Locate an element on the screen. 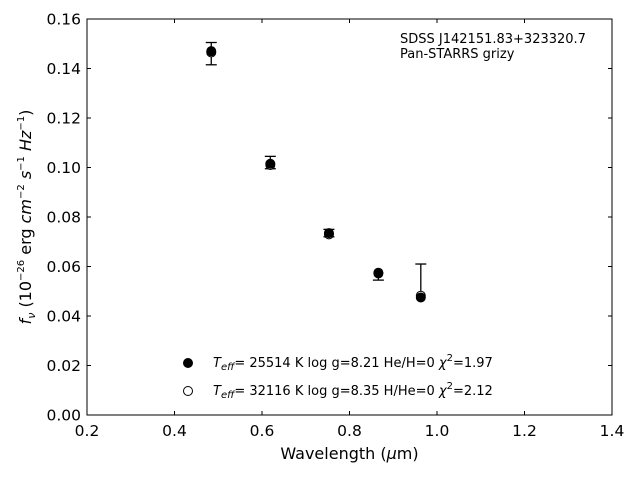 Image resolution: width=640 pixels, height=480 pixels. y-tick-label: 0.14 is located at coordinates (63, 69).